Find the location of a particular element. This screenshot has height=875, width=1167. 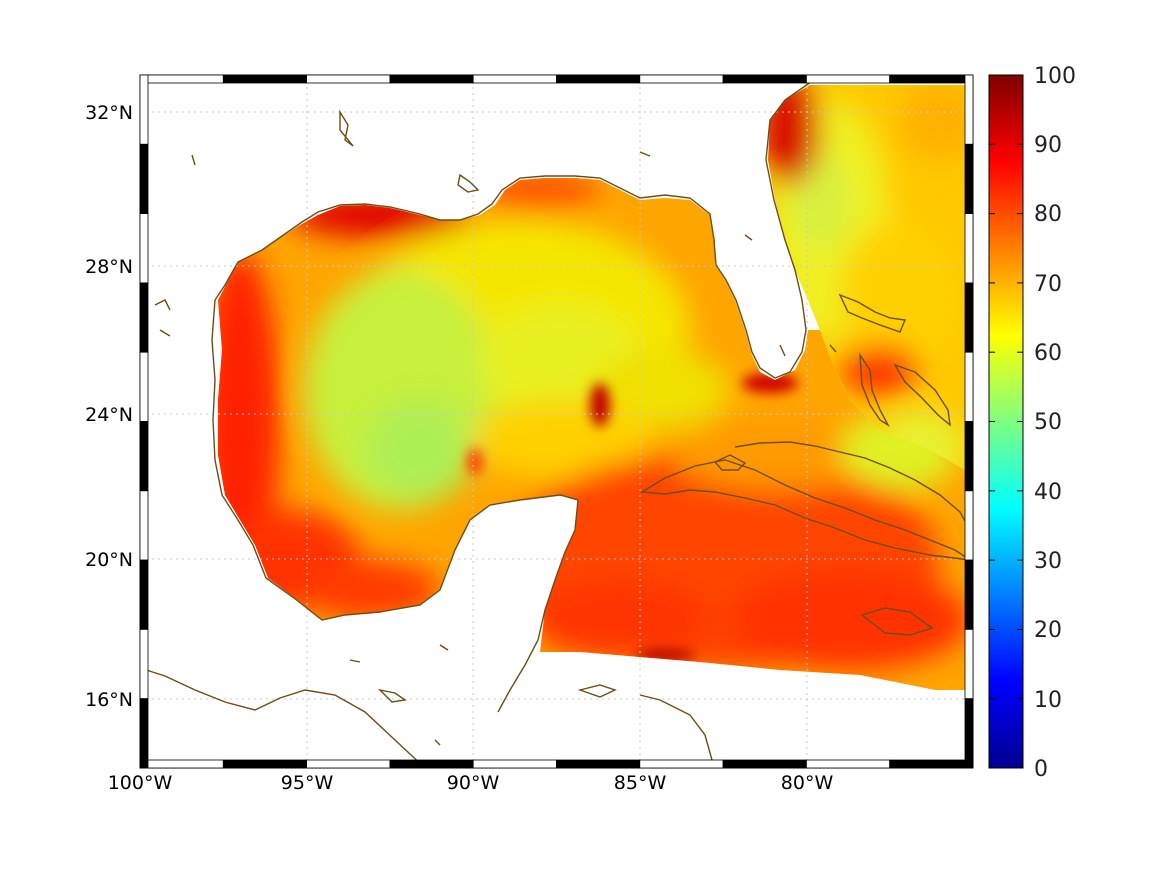

lon-tick-label: 80°W is located at coordinates (807, 783).